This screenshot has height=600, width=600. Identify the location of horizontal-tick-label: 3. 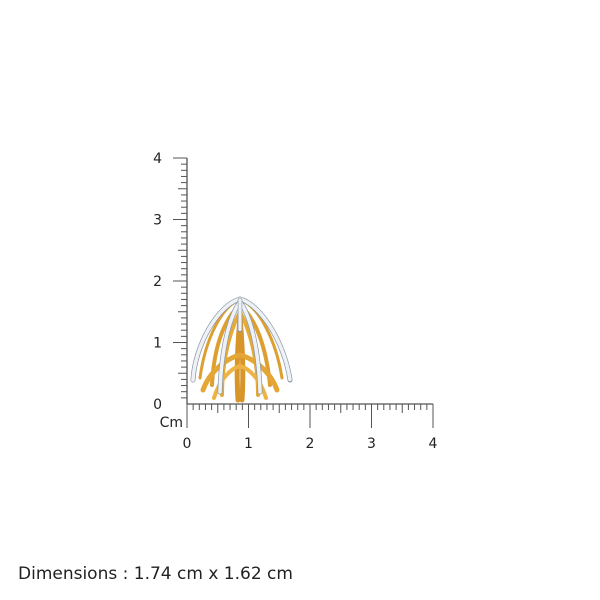
(371, 444).